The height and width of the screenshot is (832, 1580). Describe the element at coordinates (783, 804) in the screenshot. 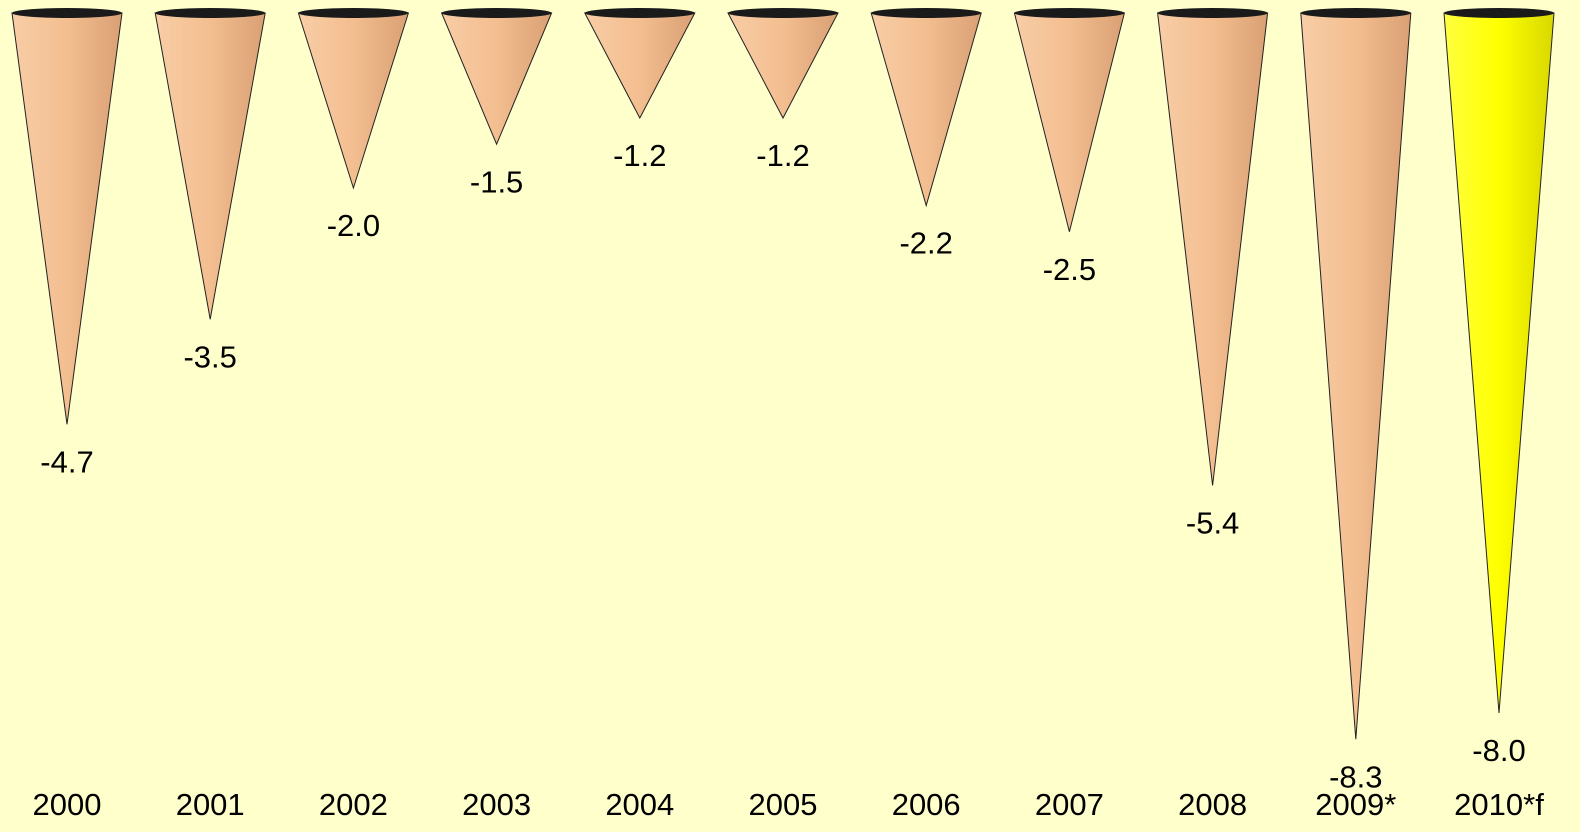

I see `category-label-2005: 2005` at that location.